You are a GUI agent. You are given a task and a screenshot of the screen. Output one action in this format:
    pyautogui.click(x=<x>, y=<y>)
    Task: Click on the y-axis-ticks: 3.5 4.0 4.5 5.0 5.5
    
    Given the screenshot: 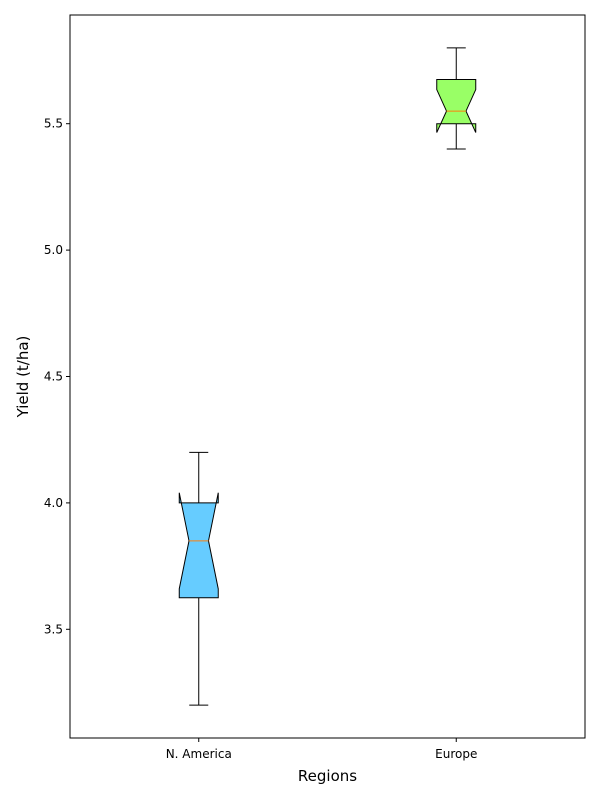 What is the action you would take?
    pyautogui.click(x=57, y=376)
    